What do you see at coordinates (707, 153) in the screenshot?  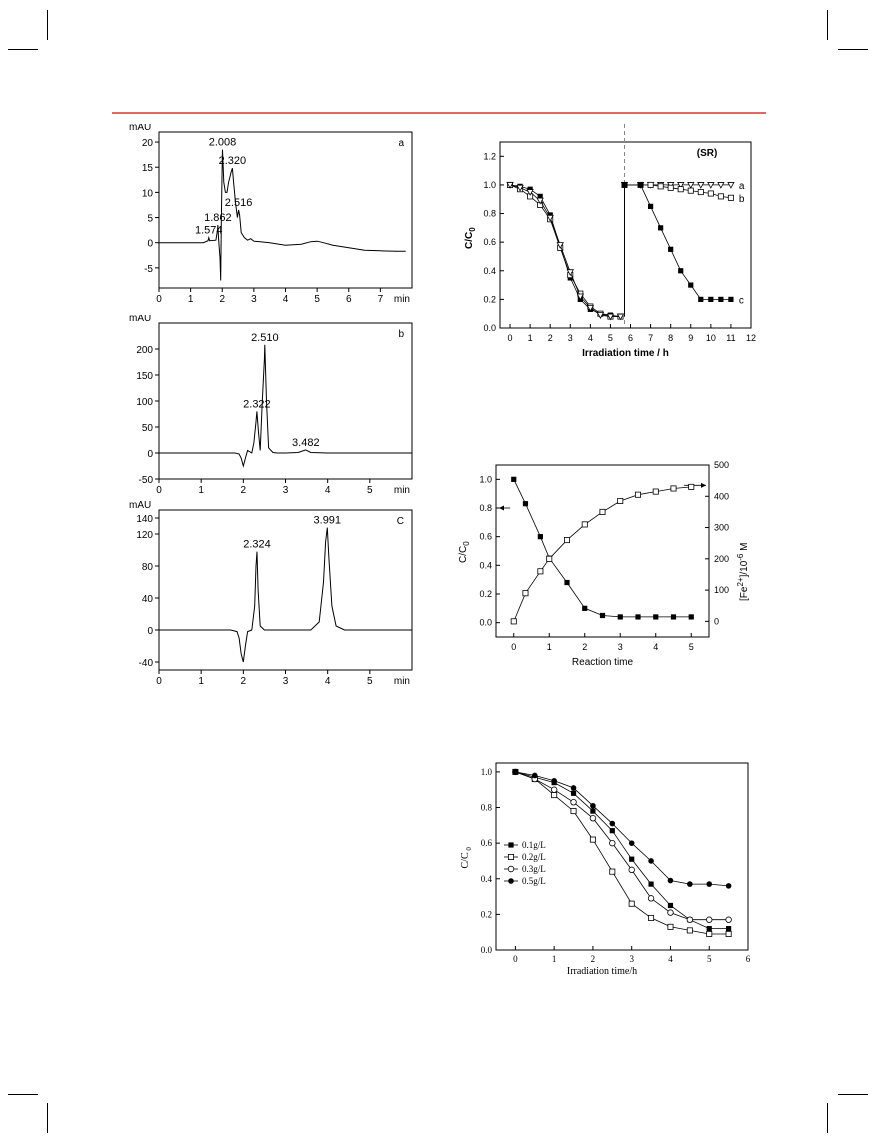 I see `sr-annotation: (SR)` at bounding box center [707, 153].